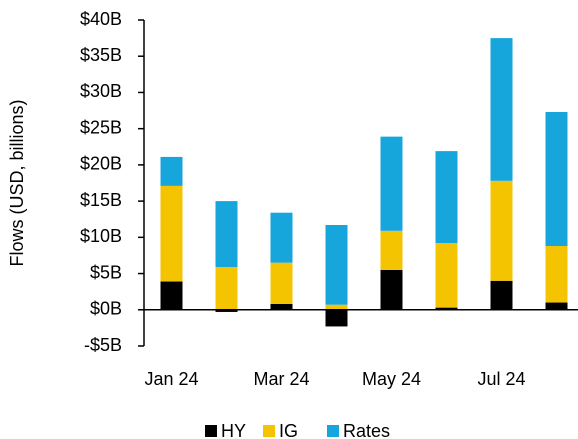 The image size is (578, 439). I want to click on y-tick-label: $30B, so click(101, 91).